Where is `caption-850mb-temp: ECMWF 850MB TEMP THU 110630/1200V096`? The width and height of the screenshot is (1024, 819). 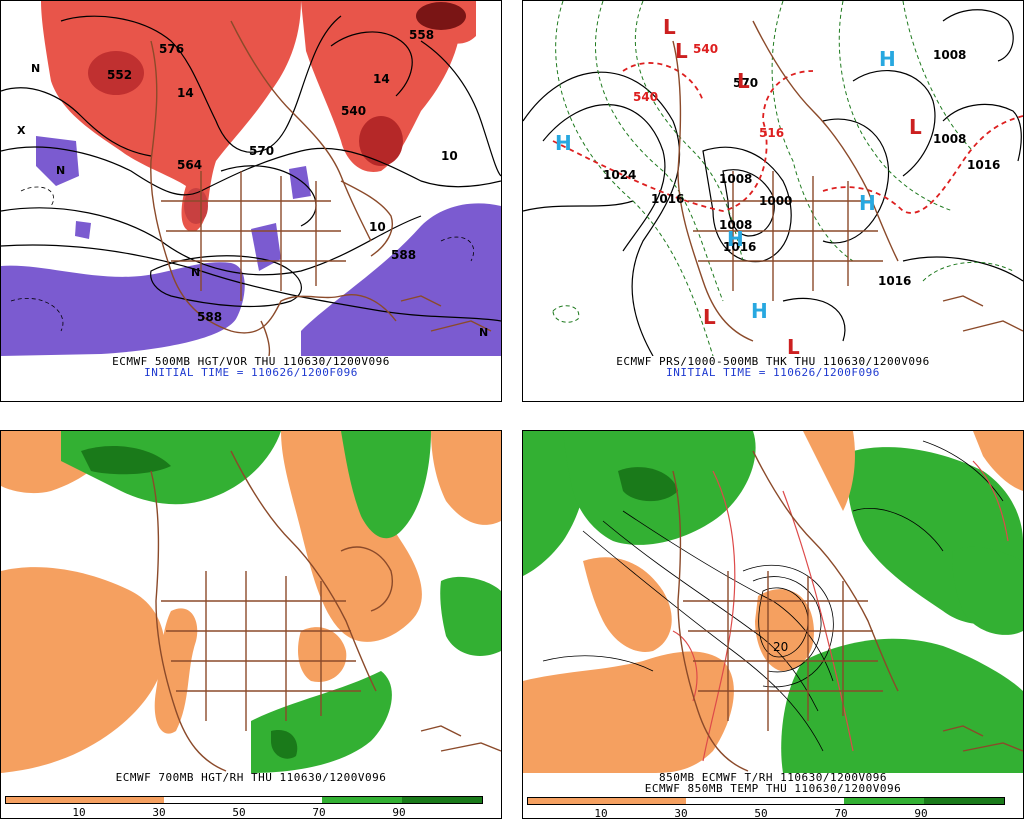 caption-850mb-temp: ECMWF 850MB TEMP THU 110630/1200V096 is located at coordinates (773, 788).